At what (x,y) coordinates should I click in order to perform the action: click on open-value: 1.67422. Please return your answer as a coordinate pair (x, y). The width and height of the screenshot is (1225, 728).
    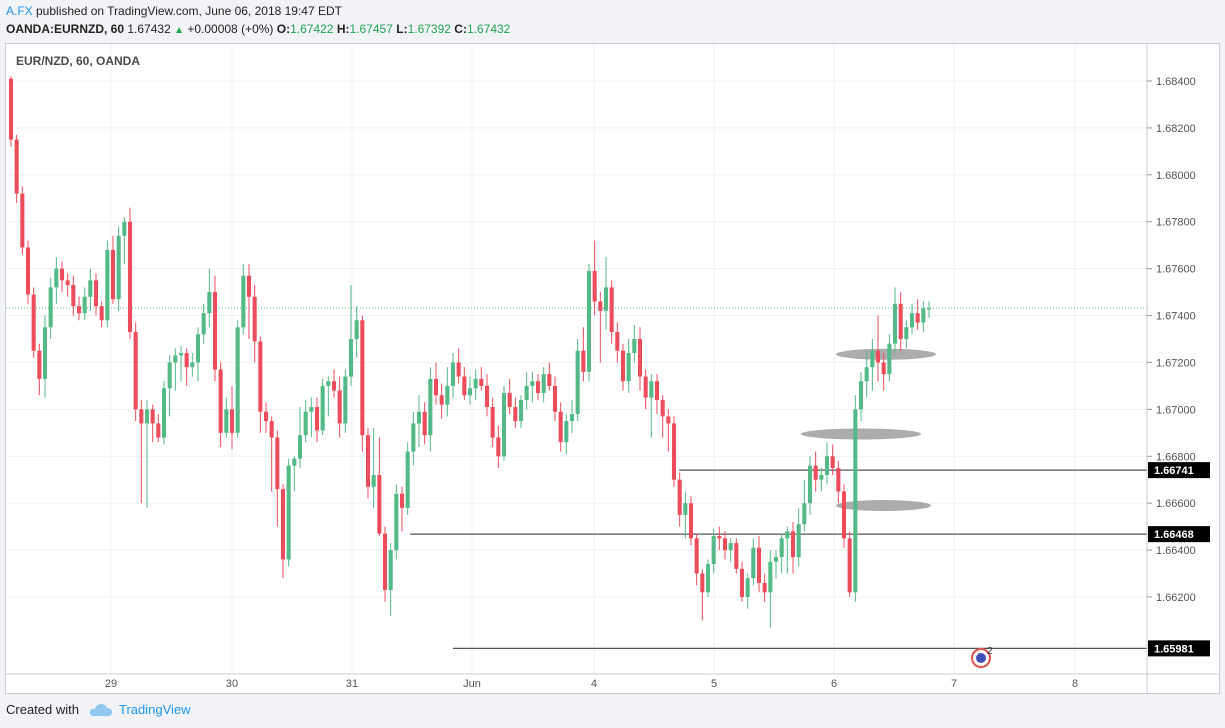
    Looking at the image, I should click on (312, 29).